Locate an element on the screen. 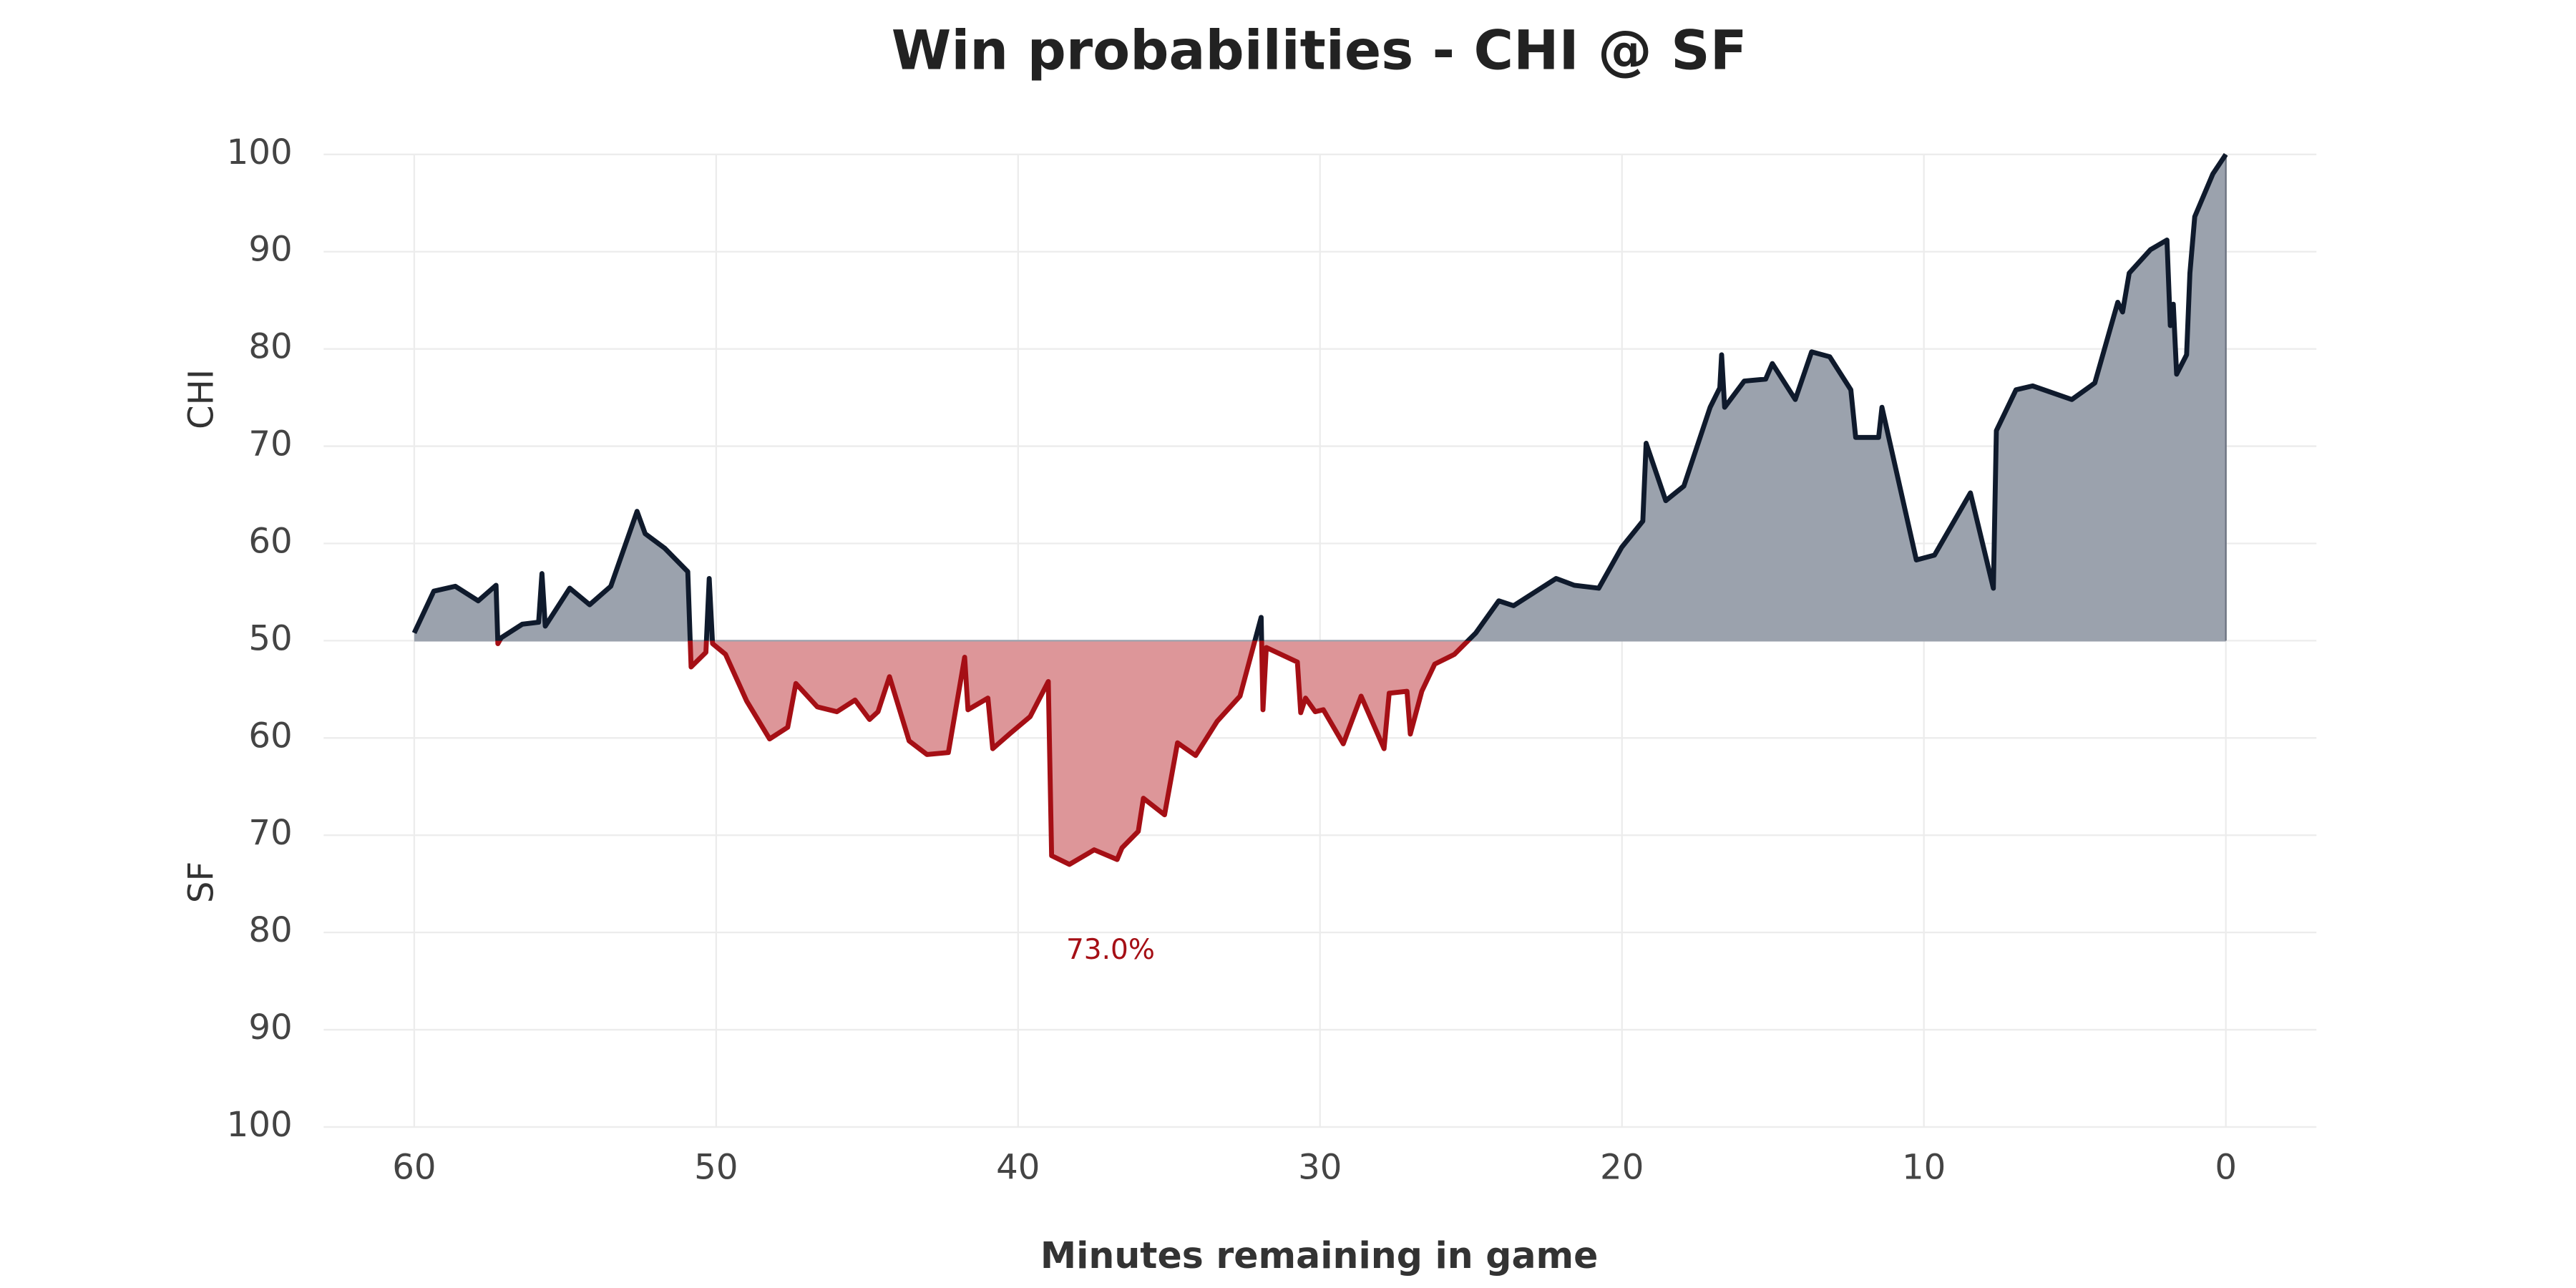 The height and width of the screenshot is (1288, 2576). y-tick-label: 50 is located at coordinates (270, 638).